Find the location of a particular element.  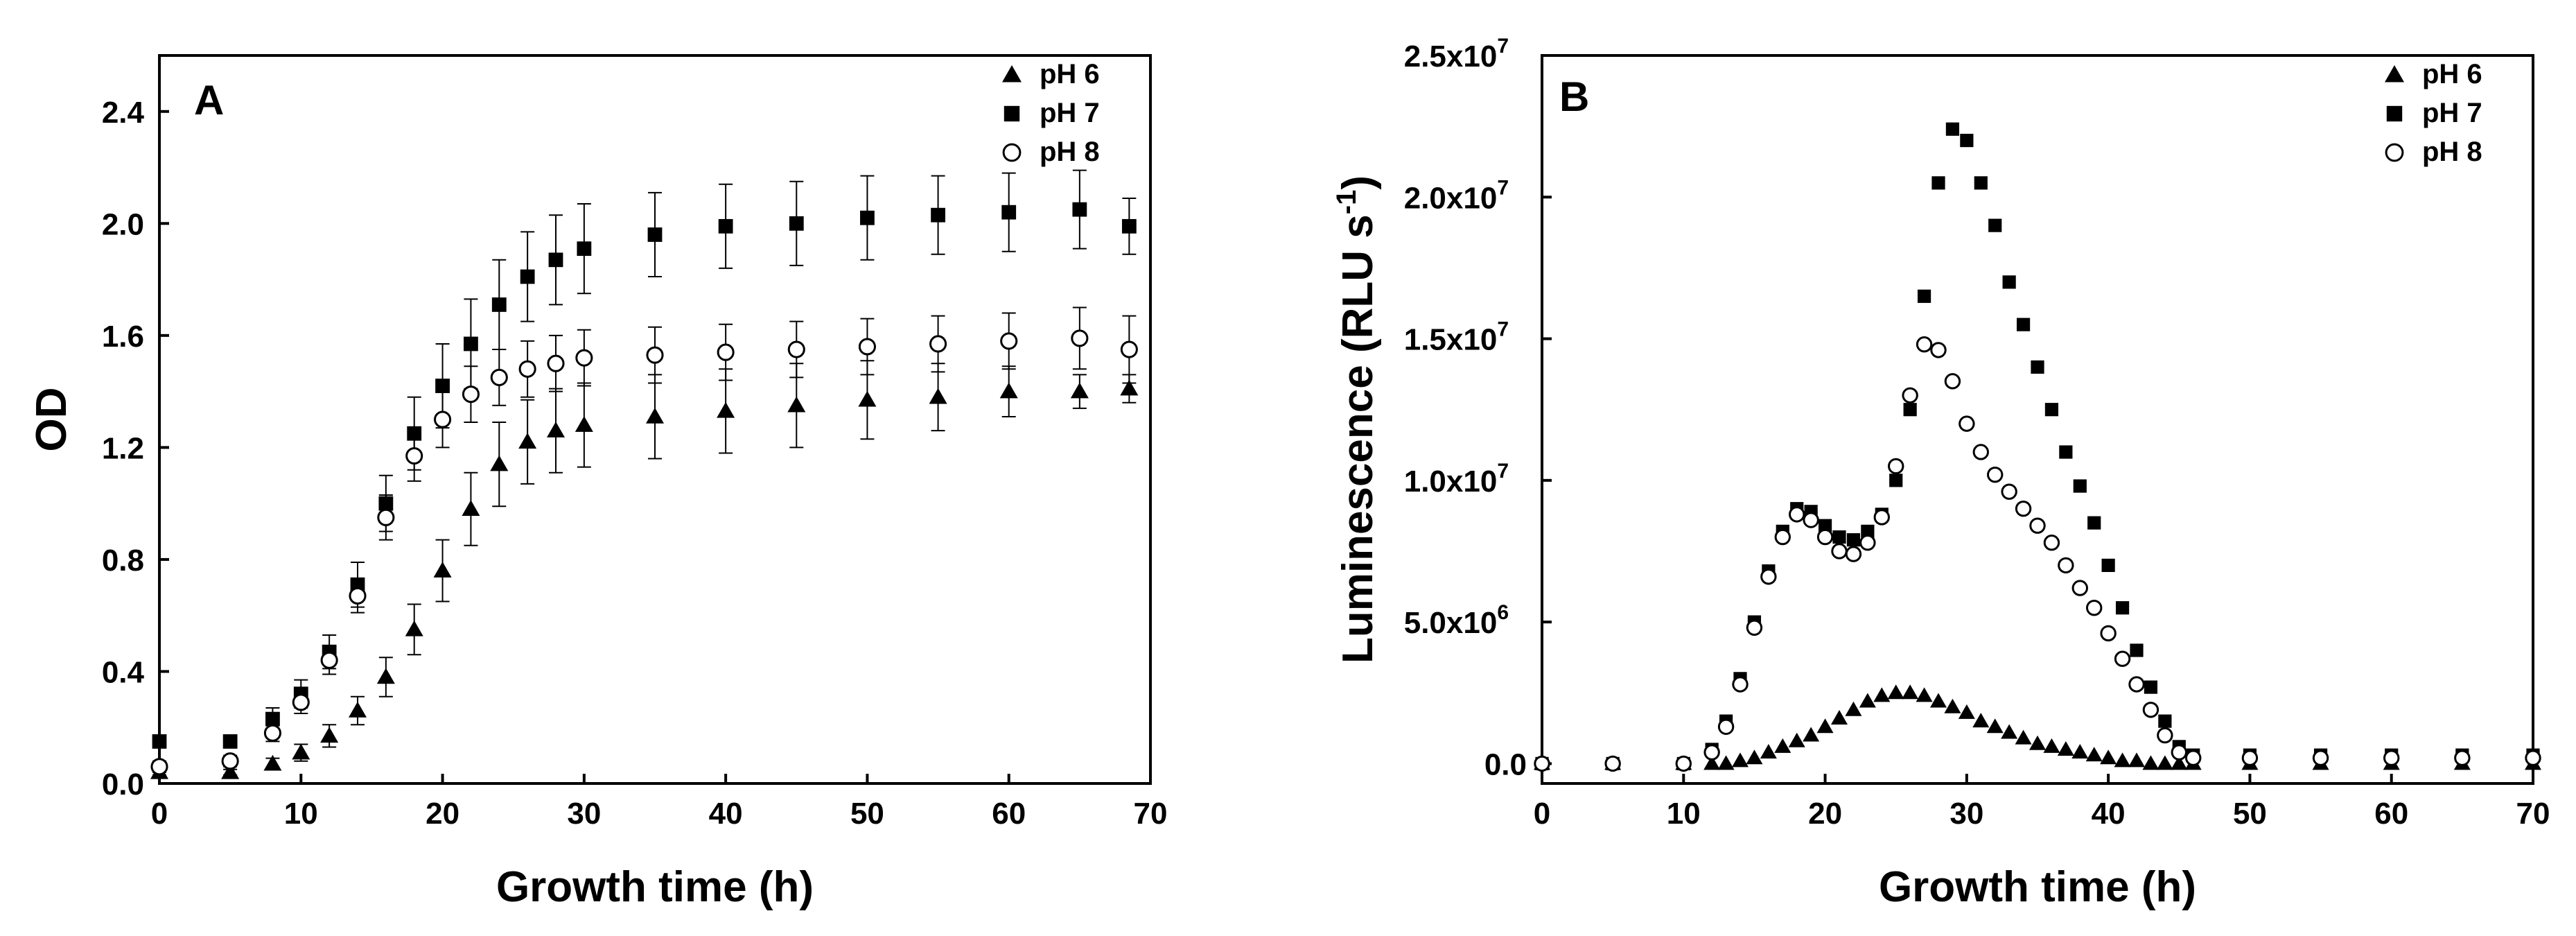

panel-a-x-tick-label: 70 is located at coordinates (1151, 814).